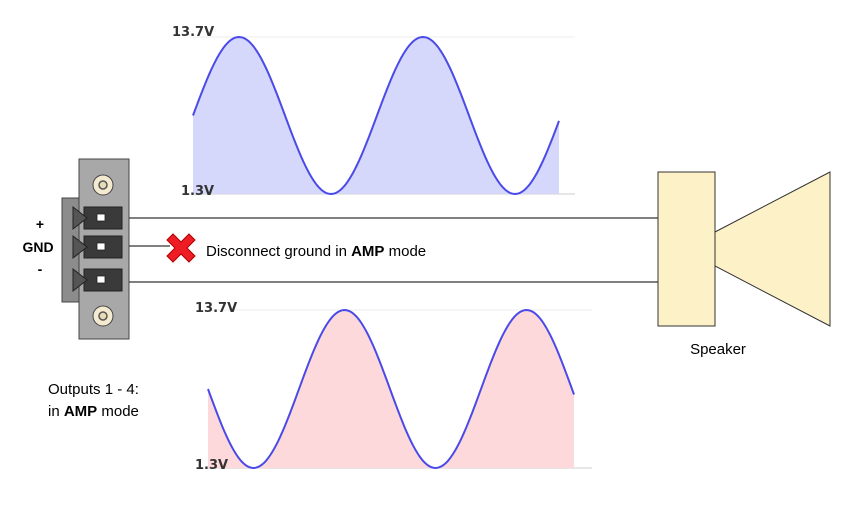 Image resolution: width=852 pixels, height=516 pixels. I want to click on terminal-pin-minus, so click(97, 280).